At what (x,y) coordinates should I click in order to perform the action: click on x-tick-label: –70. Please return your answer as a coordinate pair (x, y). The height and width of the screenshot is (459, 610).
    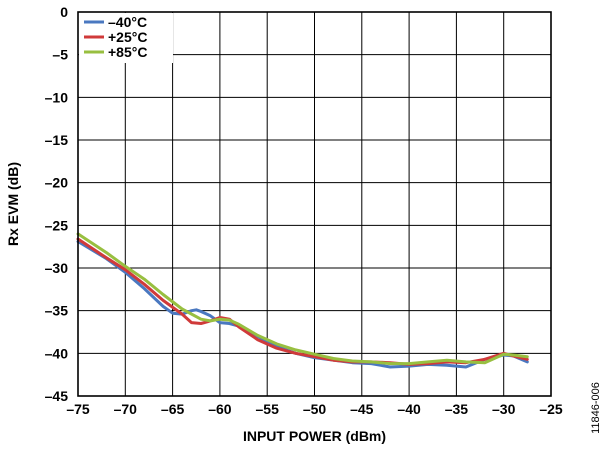
    Looking at the image, I should click on (126, 409).